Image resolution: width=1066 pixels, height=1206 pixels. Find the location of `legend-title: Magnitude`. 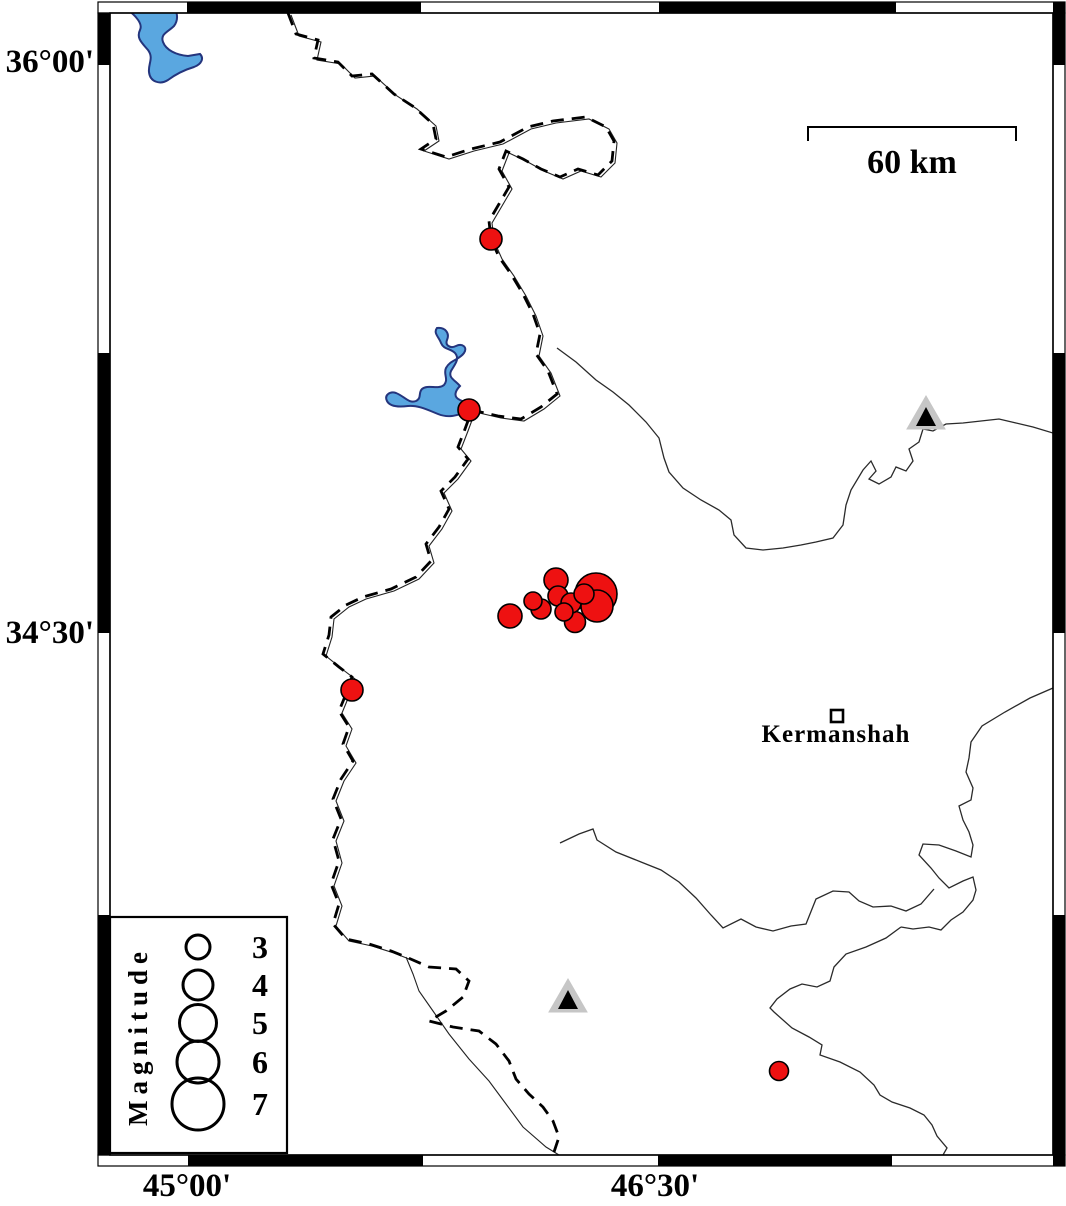

legend-title: Magnitude is located at coordinates (138, 1036).